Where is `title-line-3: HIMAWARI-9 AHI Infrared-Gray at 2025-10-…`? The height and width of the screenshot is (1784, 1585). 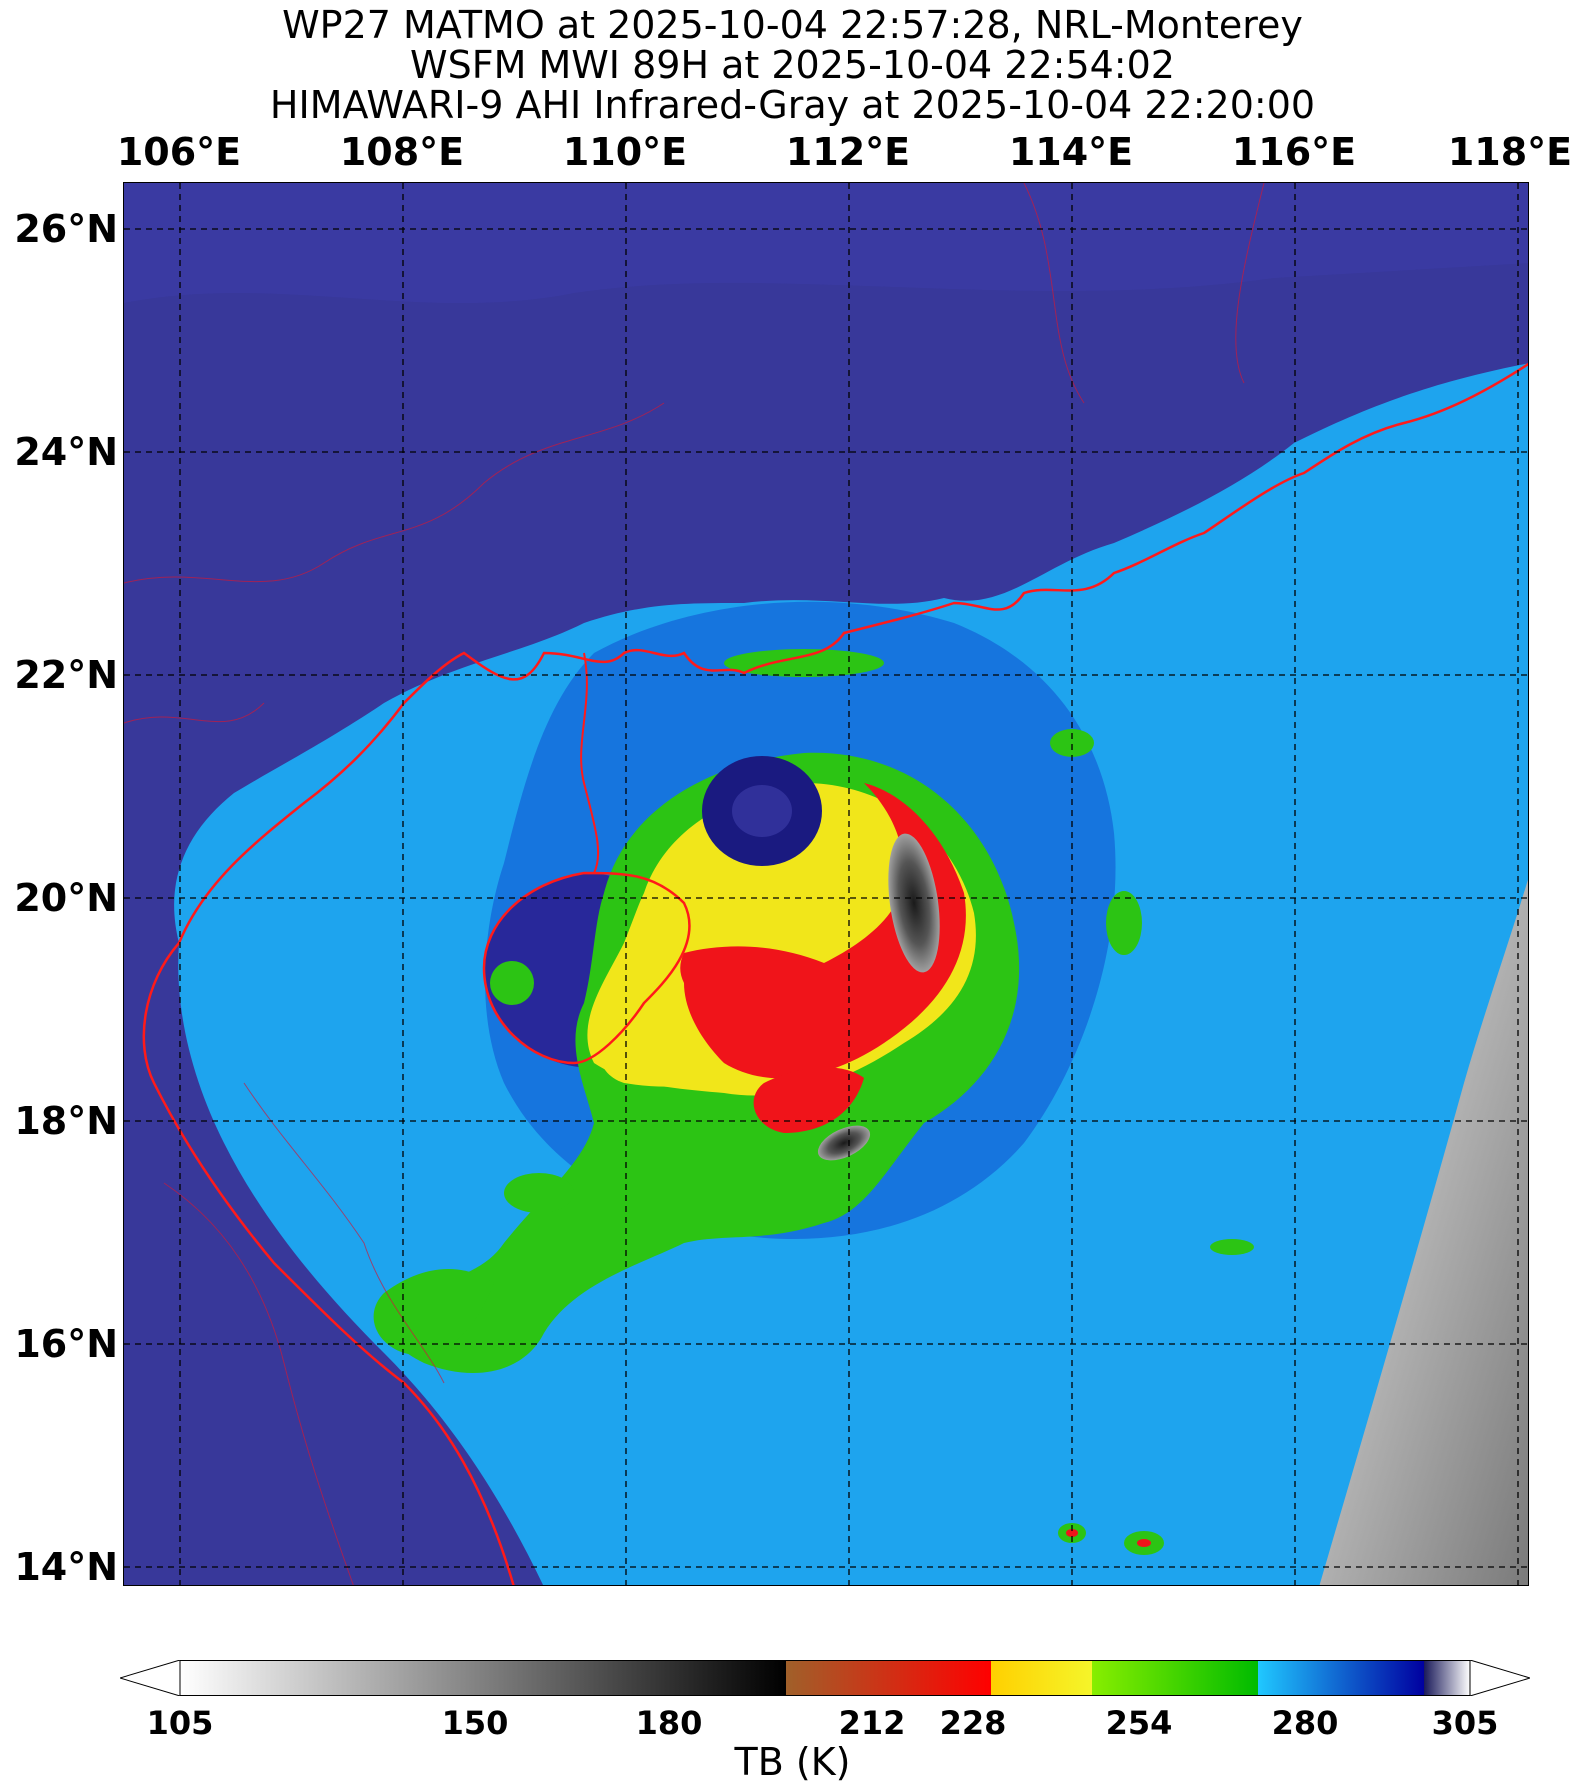
title-line-3: HIMAWARI-9 AHI Infrared-Gray at 2025-10-… is located at coordinates (792, 105).